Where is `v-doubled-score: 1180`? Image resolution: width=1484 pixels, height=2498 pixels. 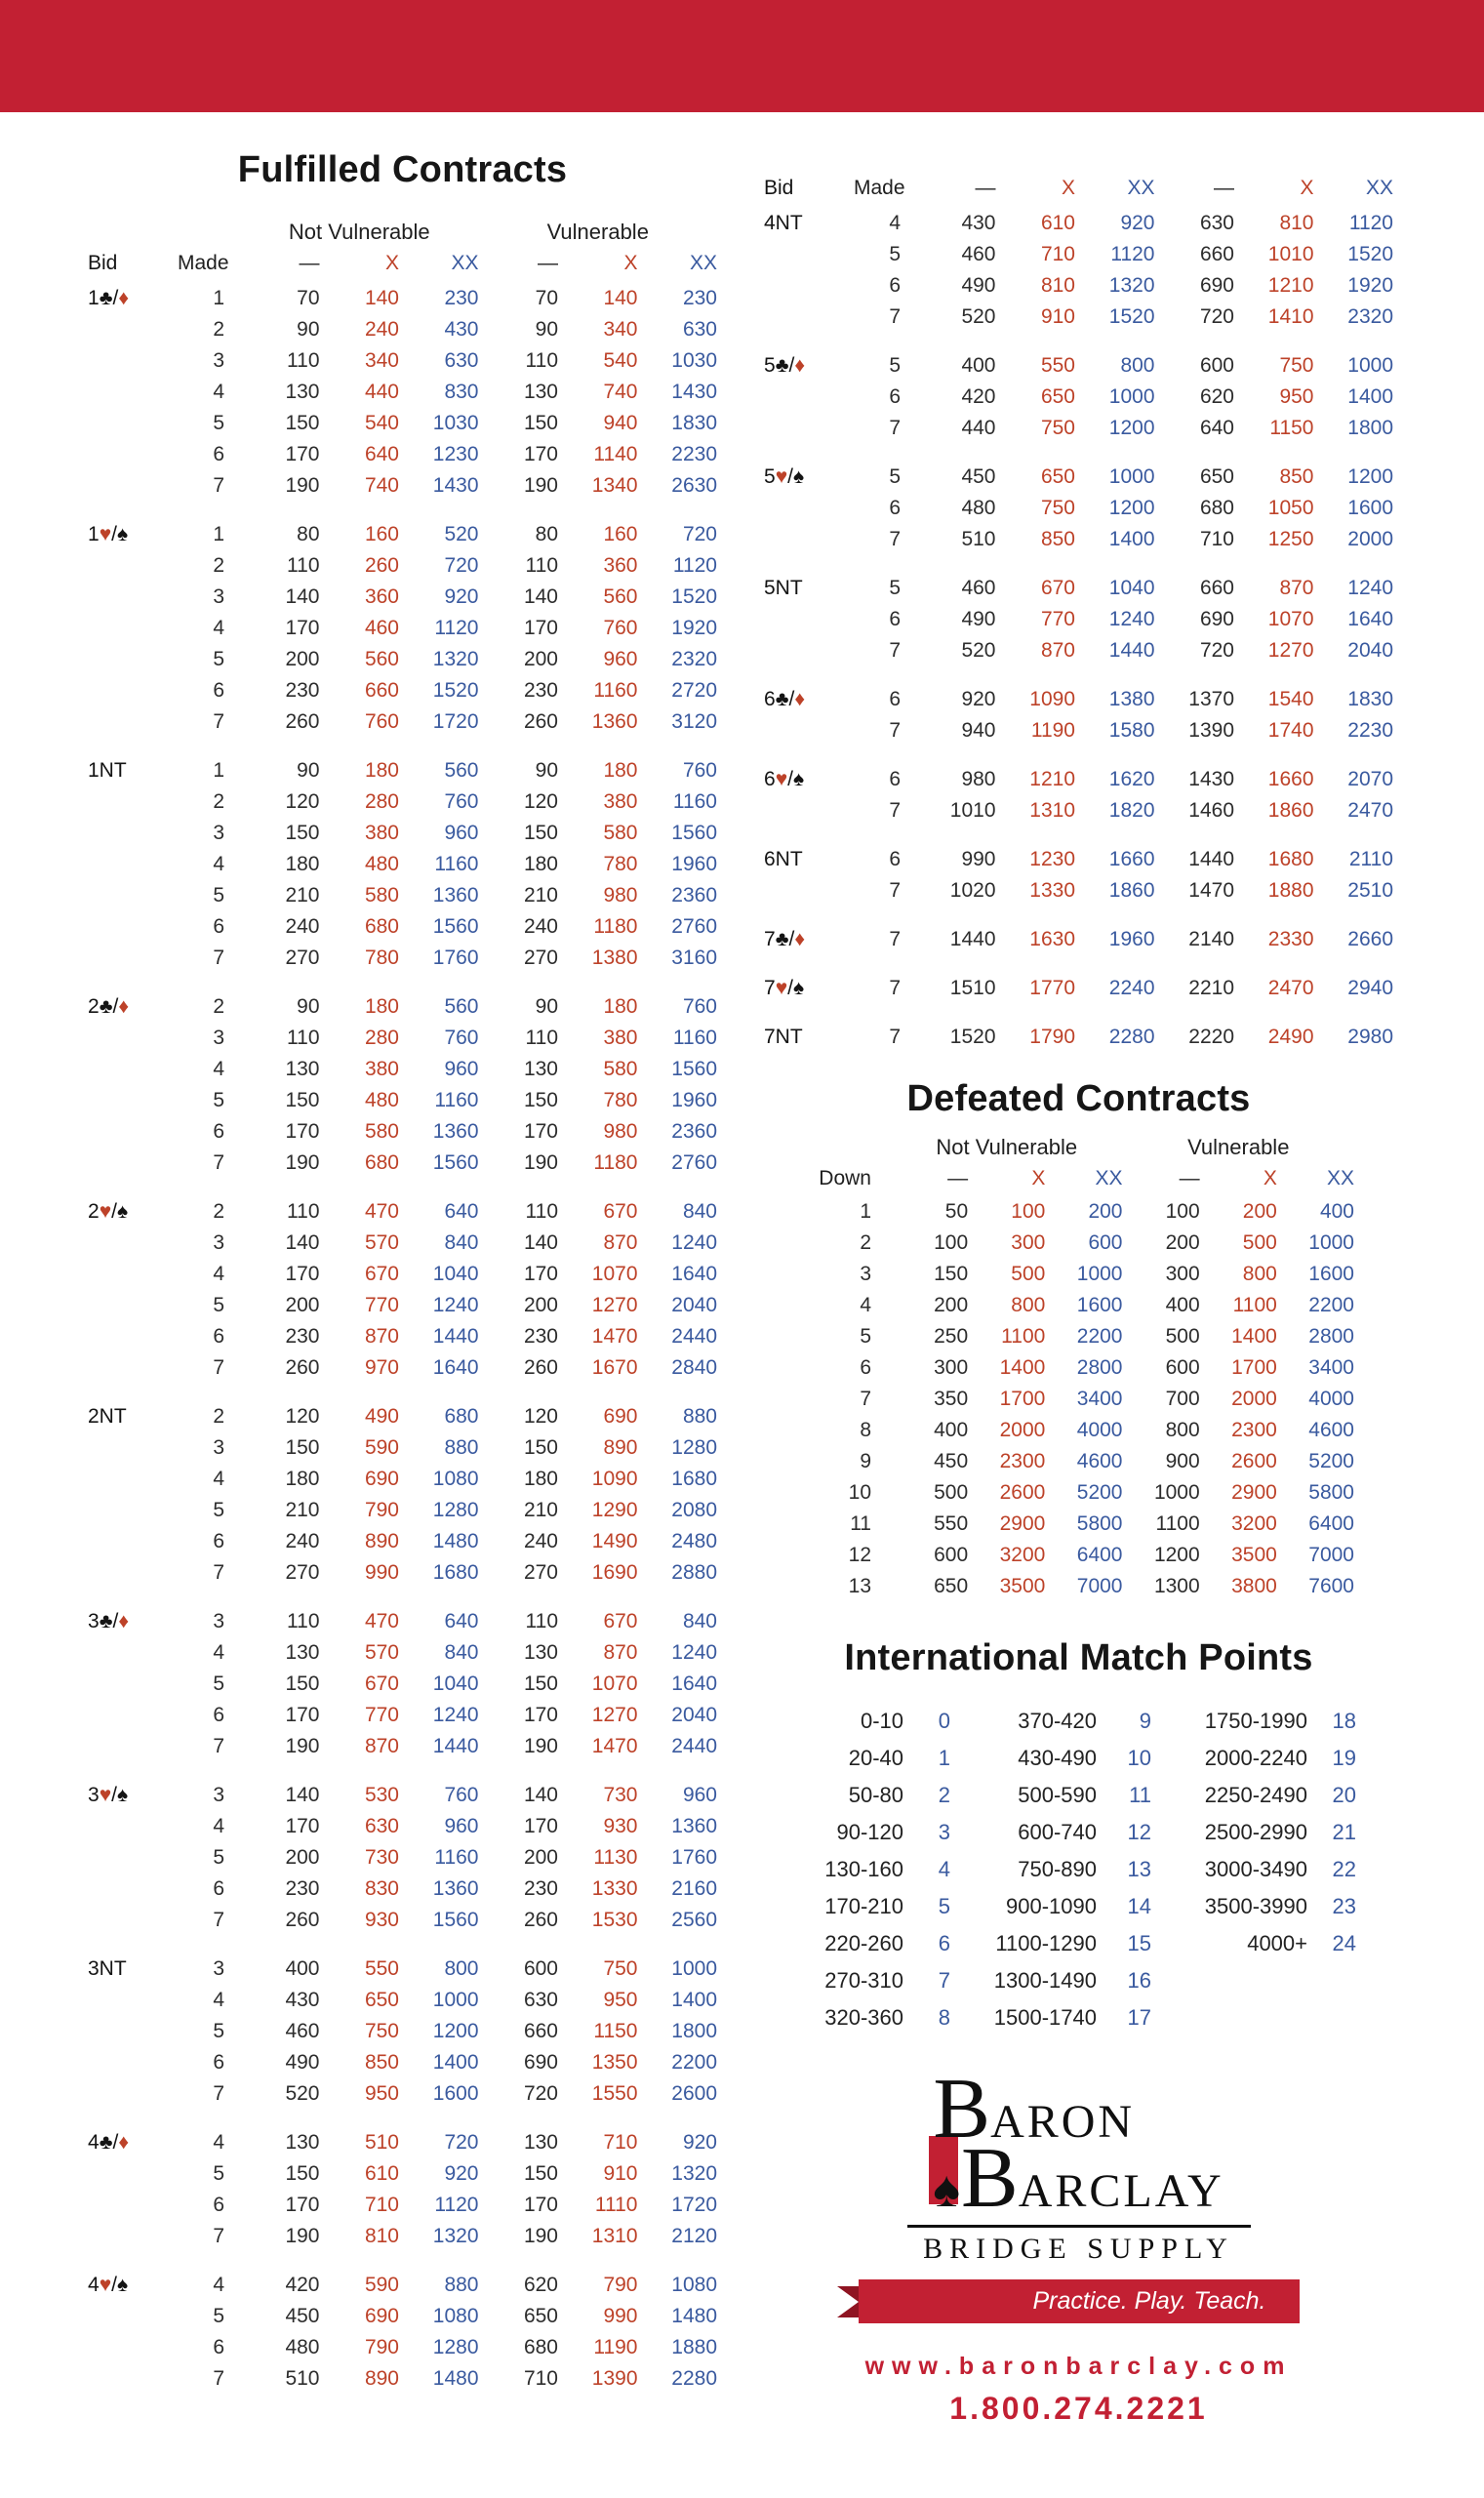 v-doubled-score: 1180 is located at coordinates (615, 926).